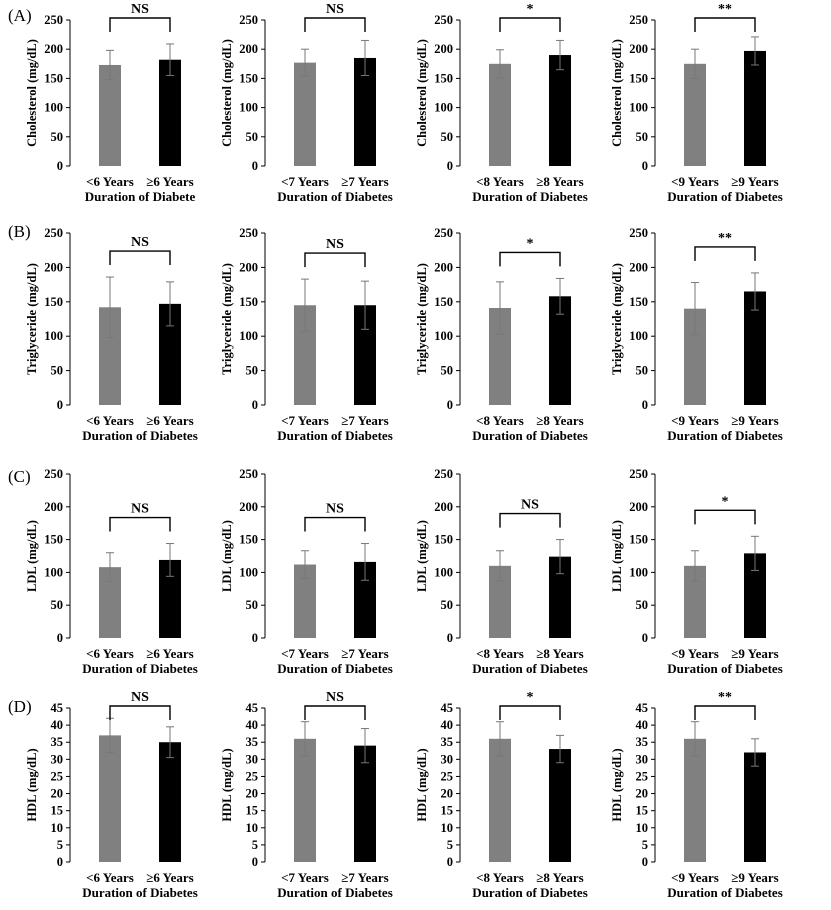  Describe the element at coordinates (110, 877) in the screenshot. I see `p13-x-tick-label-1: <6 Years` at that location.